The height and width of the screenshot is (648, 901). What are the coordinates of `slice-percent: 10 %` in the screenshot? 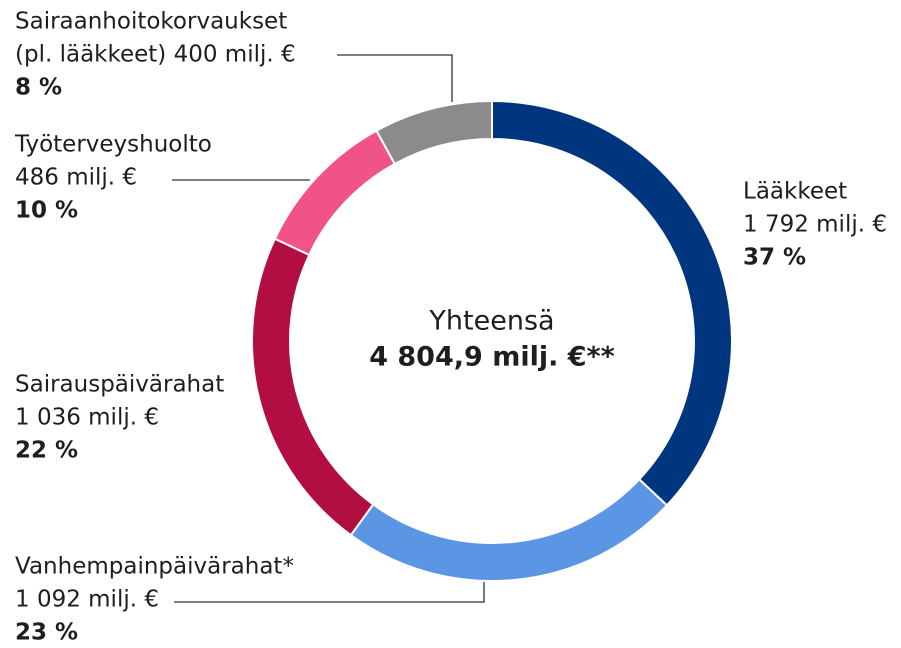 It's located at (46, 211).